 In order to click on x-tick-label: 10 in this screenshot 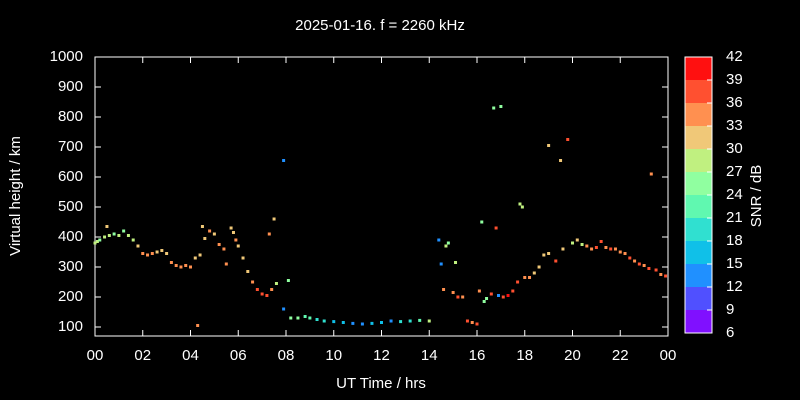, I will do `click(333, 355)`.